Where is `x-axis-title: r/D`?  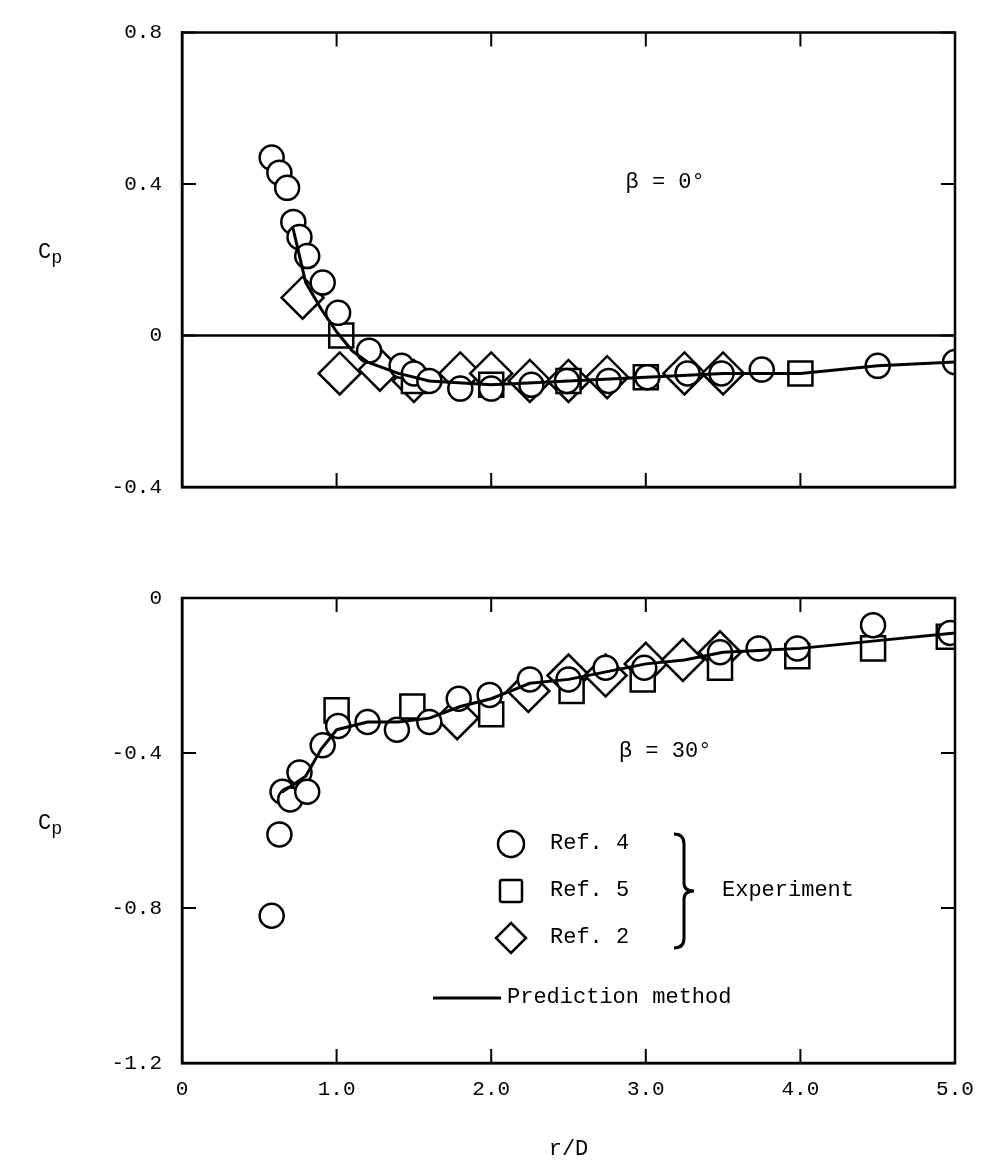 x-axis-title: r/D is located at coordinates (568, 1149).